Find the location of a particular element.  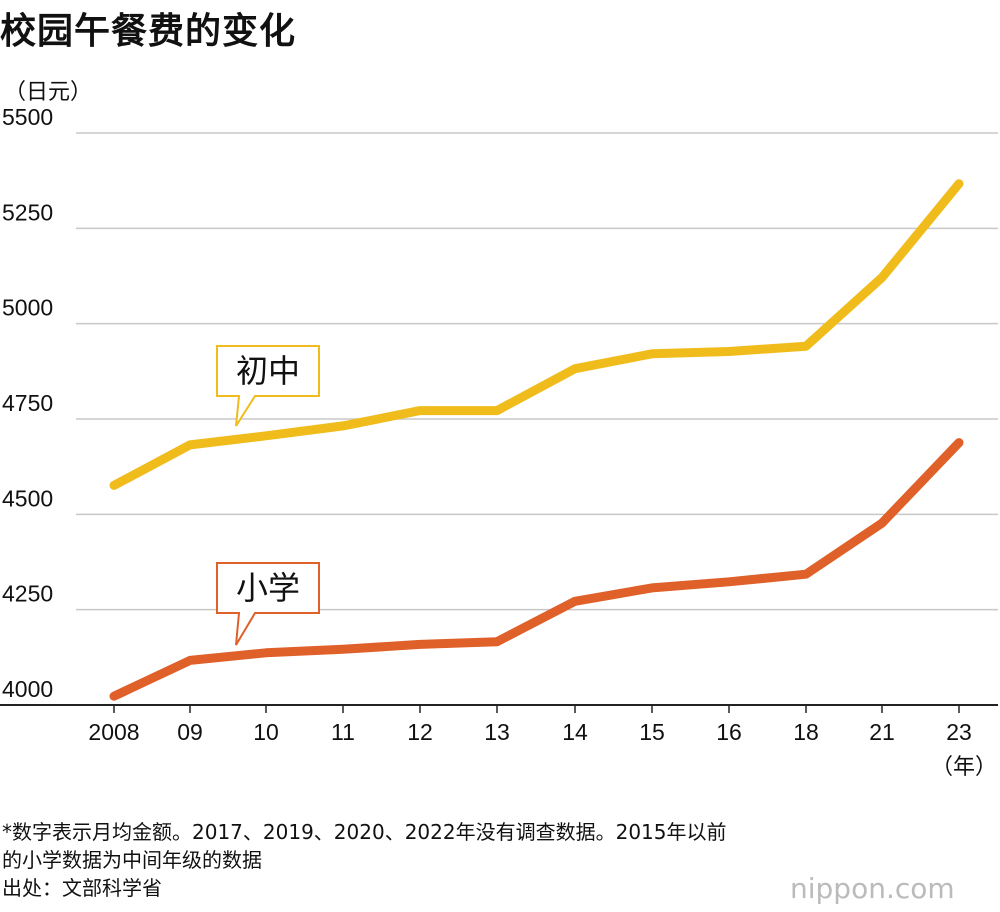

x-tick-label: 14 is located at coordinates (575, 732).